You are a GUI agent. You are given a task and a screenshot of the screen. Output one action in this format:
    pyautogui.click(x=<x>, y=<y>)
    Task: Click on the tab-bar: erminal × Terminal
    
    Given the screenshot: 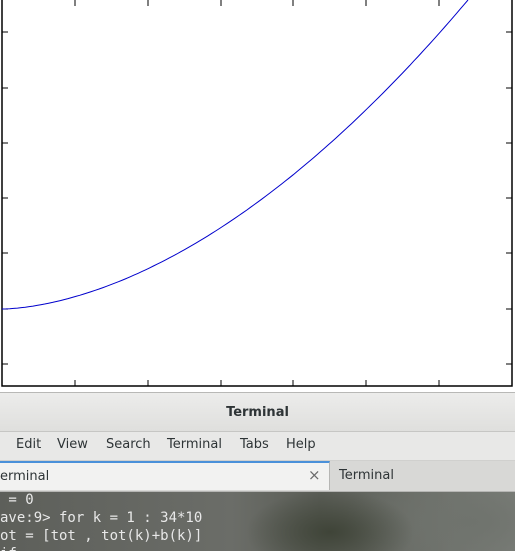 What is the action you would take?
    pyautogui.click(x=257, y=476)
    